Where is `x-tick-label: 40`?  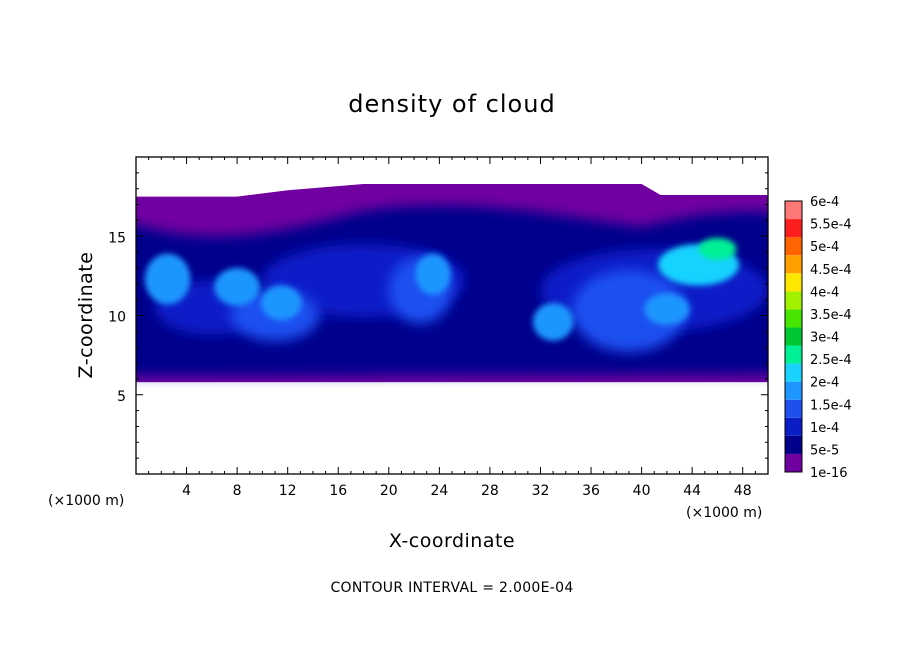 x-tick-label: 40 is located at coordinates (642, 491).